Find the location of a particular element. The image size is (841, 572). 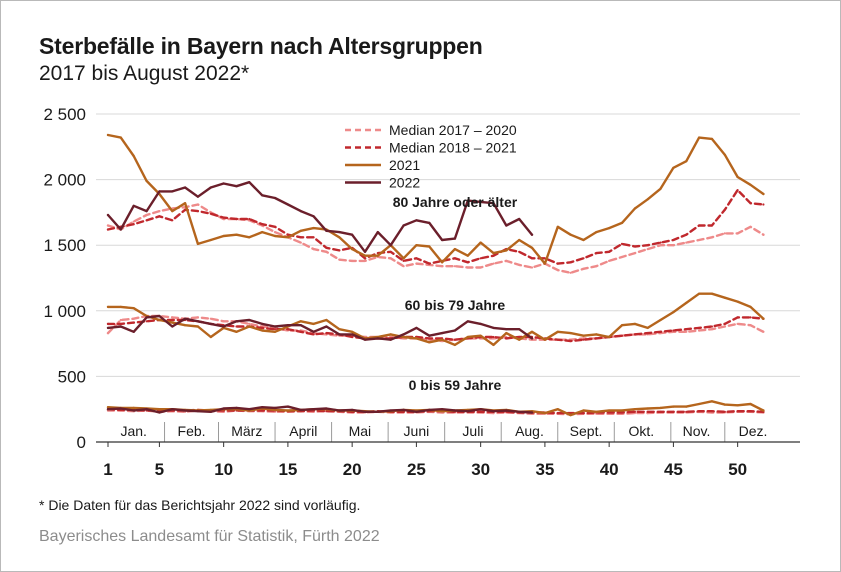

month-label-mai: Mai is located at coordinates (360, 431).